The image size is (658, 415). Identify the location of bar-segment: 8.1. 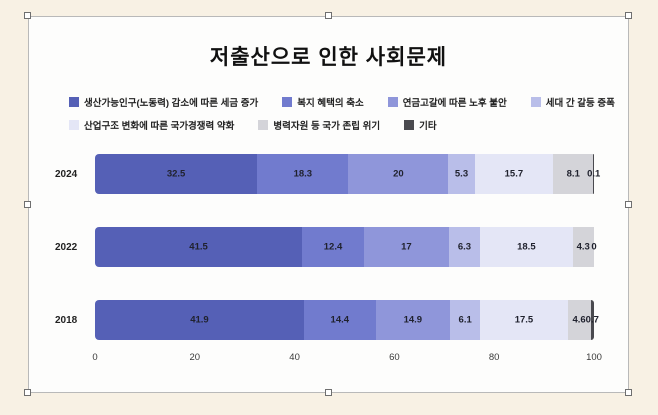
(573, 174).